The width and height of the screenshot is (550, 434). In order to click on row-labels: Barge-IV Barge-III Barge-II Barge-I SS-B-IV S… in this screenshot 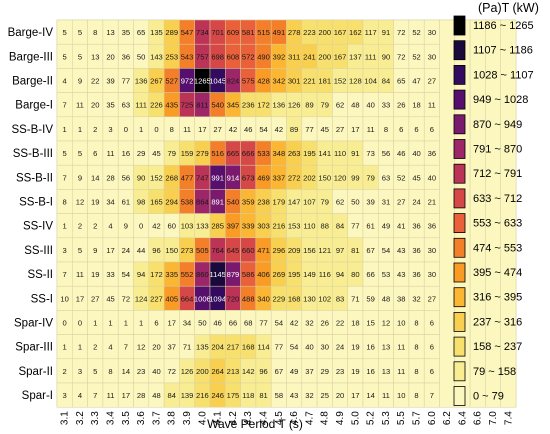, I will do `click(31, 214)`.